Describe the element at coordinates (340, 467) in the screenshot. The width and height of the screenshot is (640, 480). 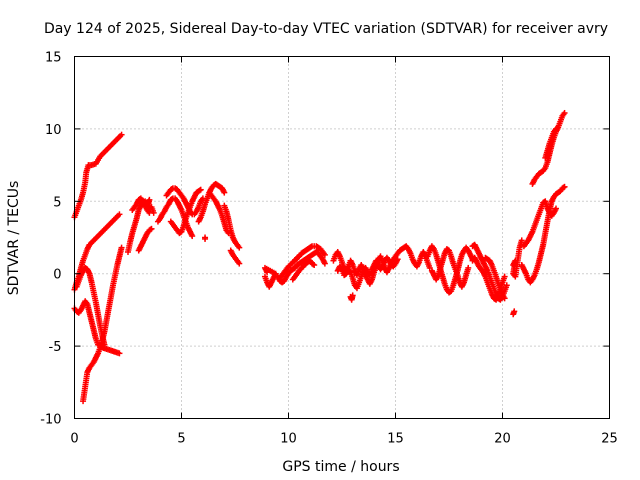
I see `x-axis-label: GPS time / hours` at that location.